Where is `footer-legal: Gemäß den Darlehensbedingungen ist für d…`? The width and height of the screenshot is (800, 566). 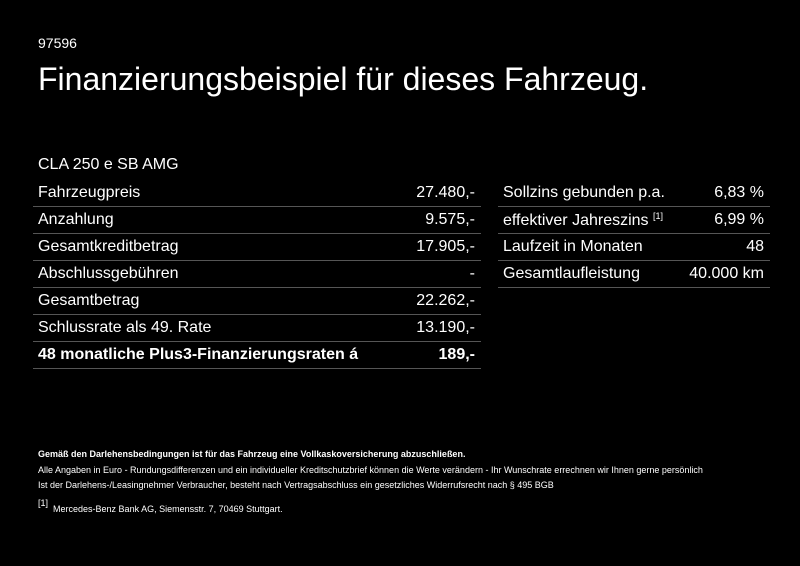
footer-legal: Gemäß den Darlehensbedingungen ist für d… is located at coordinates (408, 482).